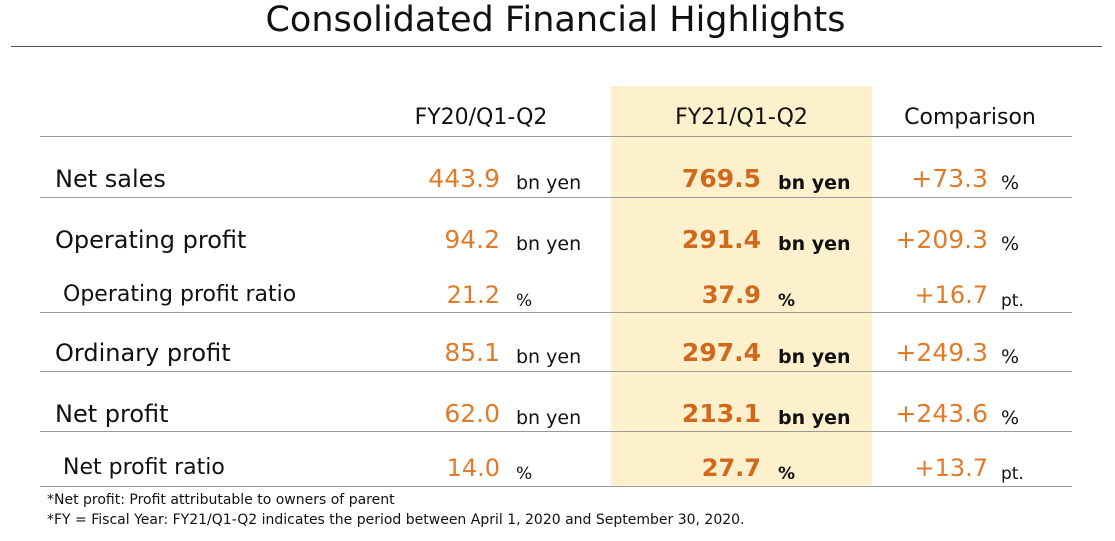 The width and height of the screenshot is (1115, 541). I want to click on fy20-value: 85.1, so click(472, 352).